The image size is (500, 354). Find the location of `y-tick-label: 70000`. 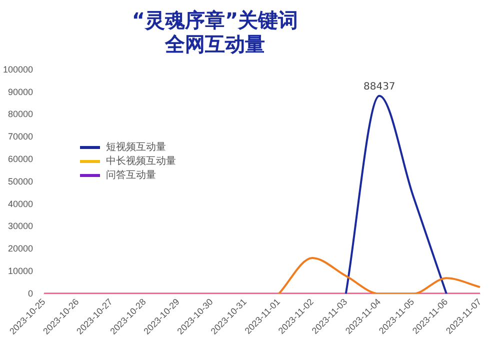

y-tick-label: 70000 is located at coordinates (21, 137).